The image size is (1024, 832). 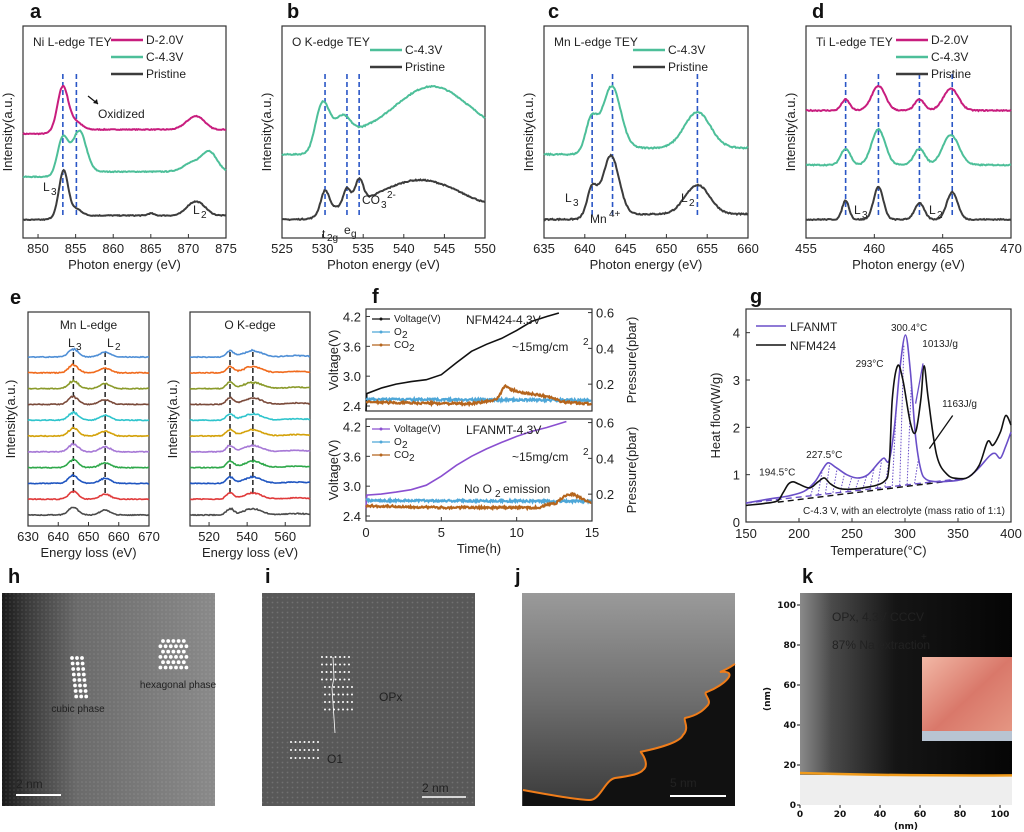 I want to click on chart-title: O K-edge TEY, so click(x=331, y=42).